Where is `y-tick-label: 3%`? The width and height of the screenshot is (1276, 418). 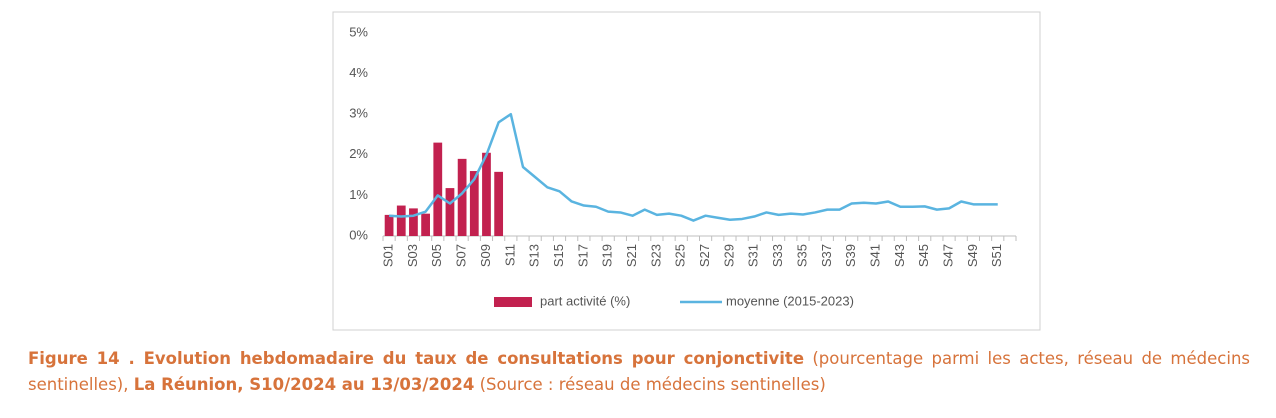 y-tick-label: 3% is located at coordinates (358, 113).